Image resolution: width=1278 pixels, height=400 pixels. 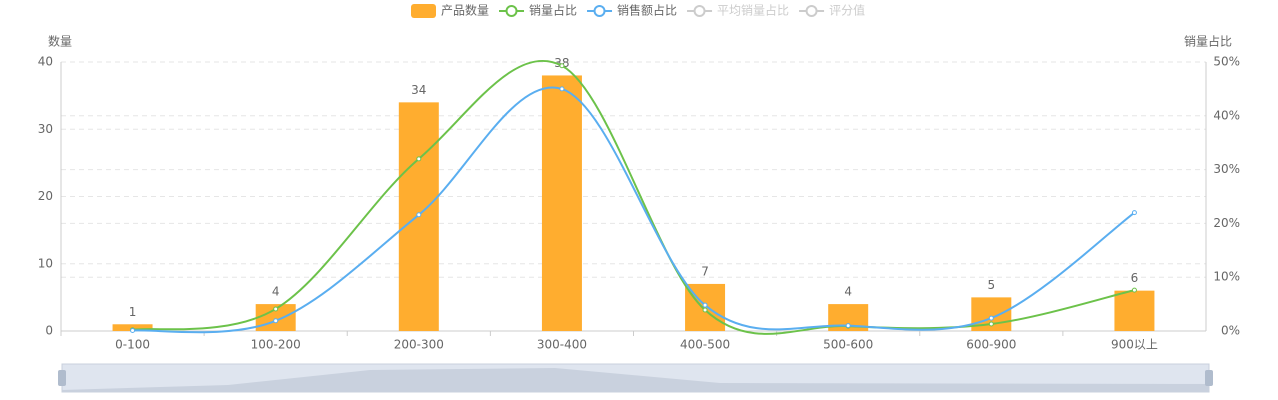 What do you see at coordinates (418, 90) in the screenshot?
I see `data-label: 34` at bounding box center [418, 90].